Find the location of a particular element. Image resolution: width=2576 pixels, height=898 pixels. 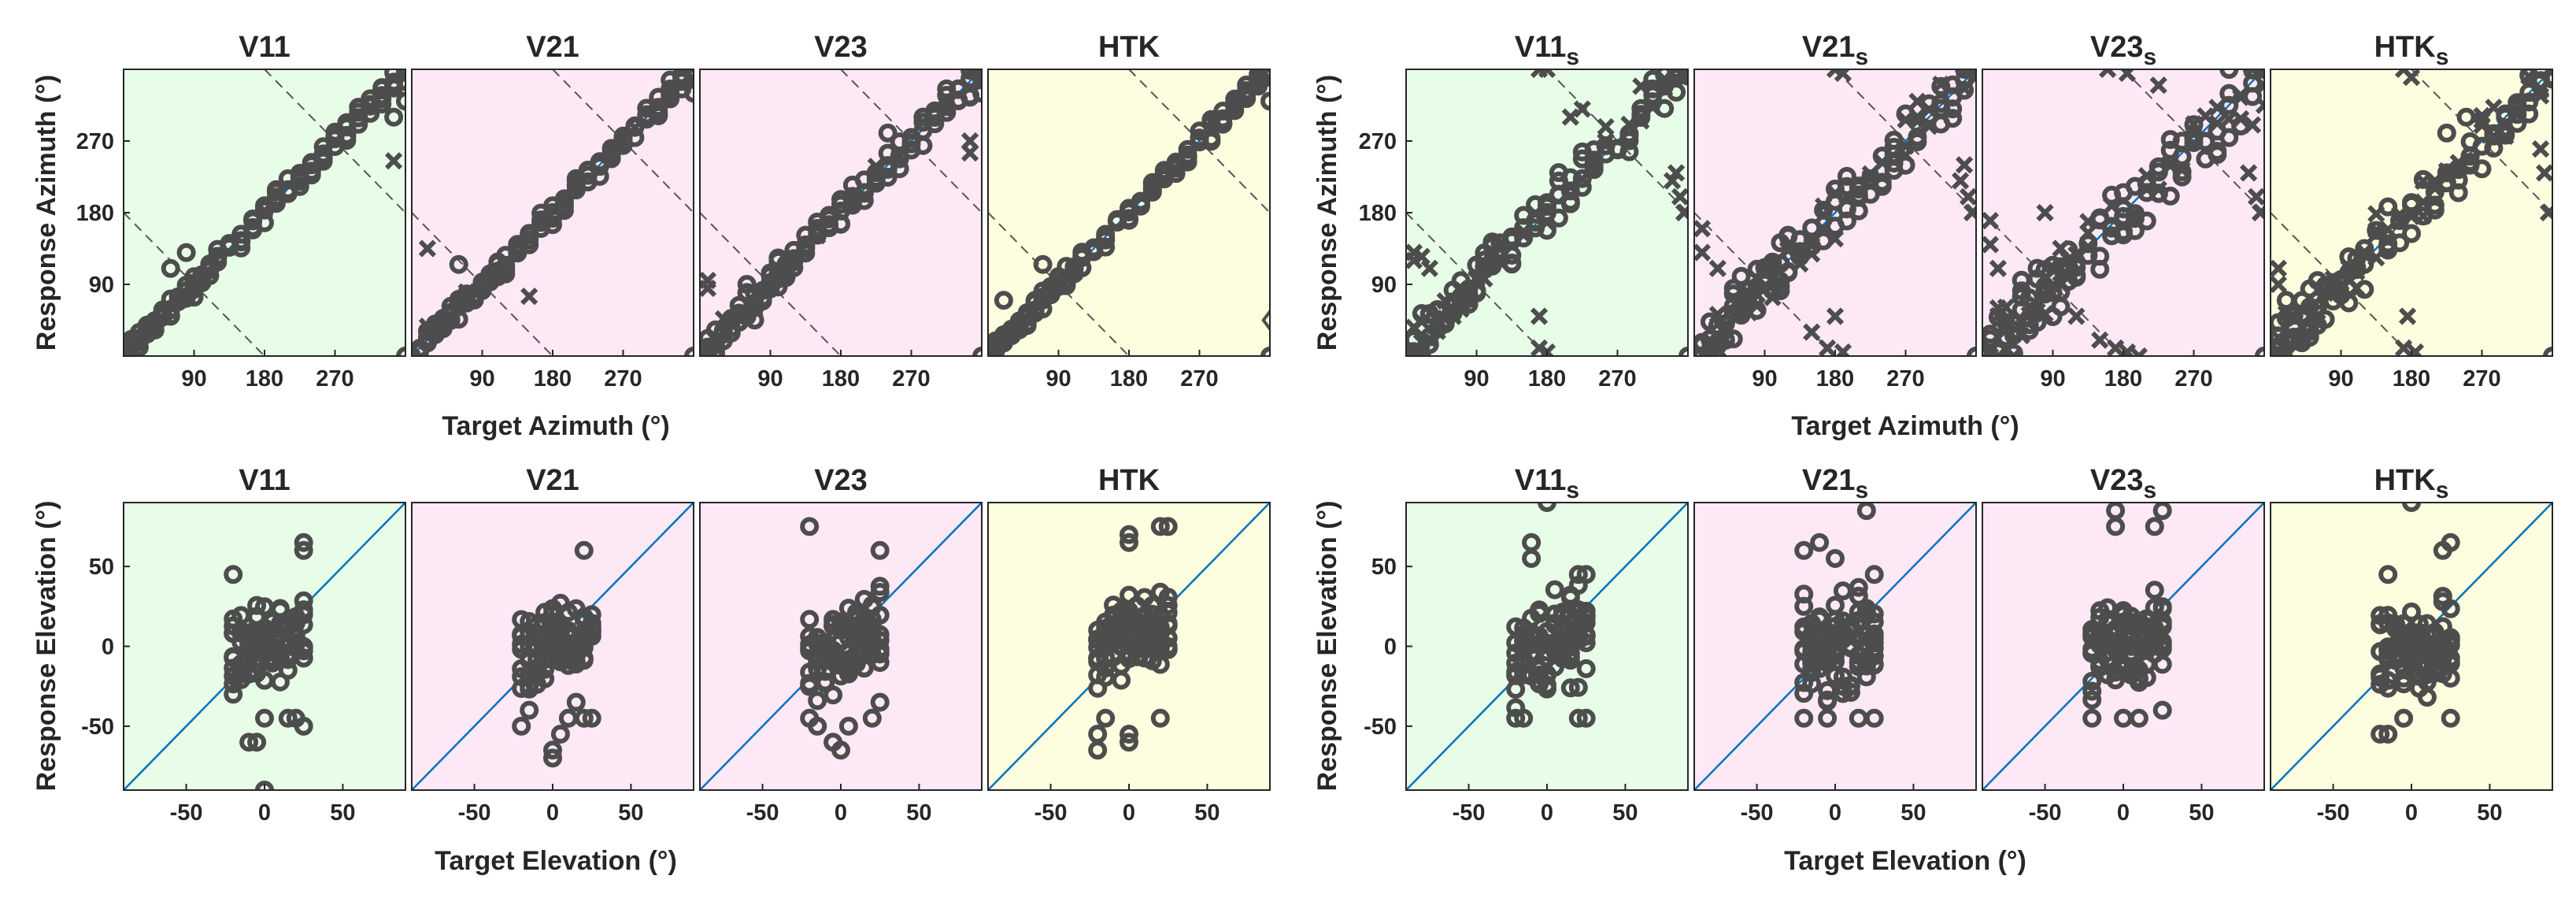

panel-elevation-7: -50 0 50 HTKs is located at coordinates (2411, 645).